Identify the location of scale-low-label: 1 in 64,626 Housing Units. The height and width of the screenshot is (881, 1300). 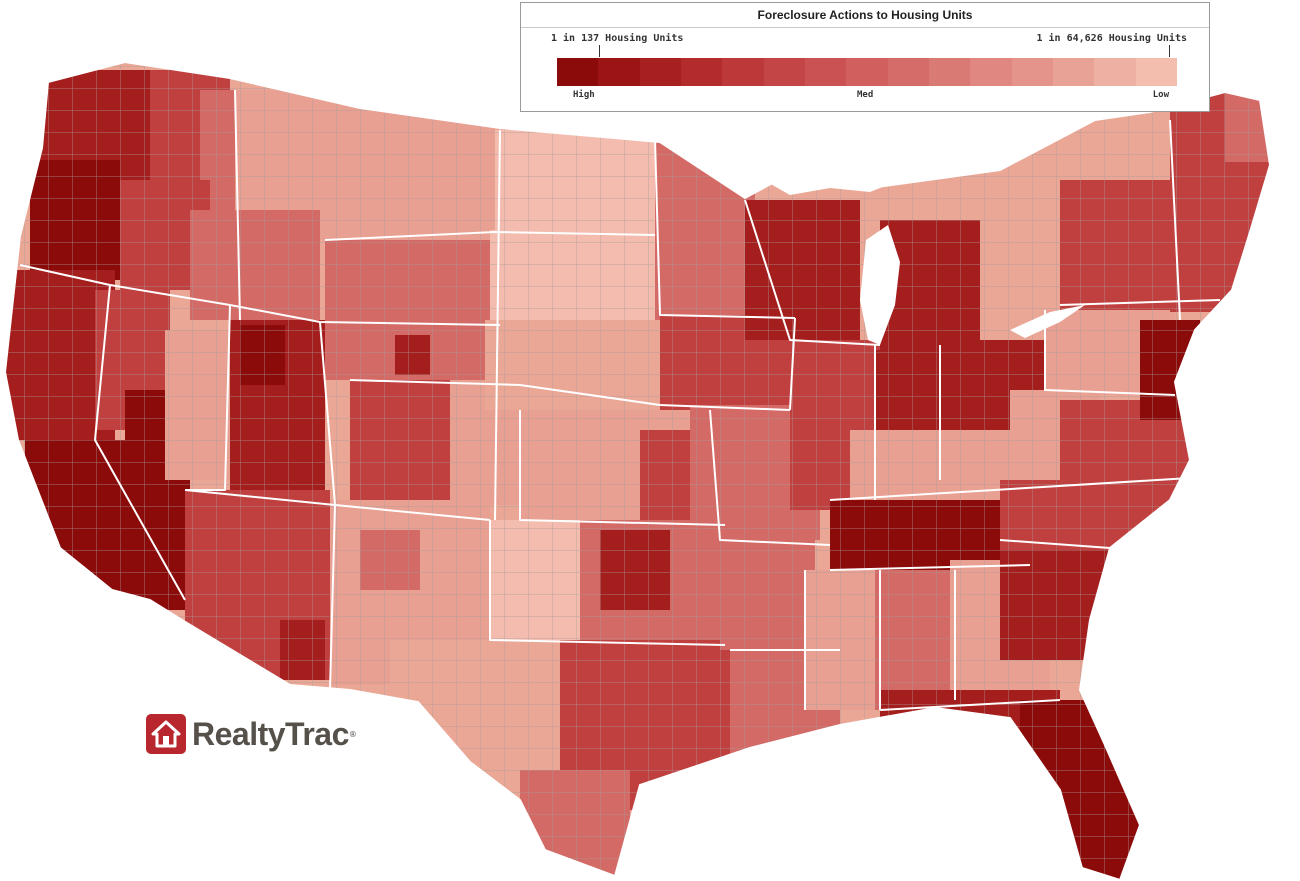
(1111, 38).